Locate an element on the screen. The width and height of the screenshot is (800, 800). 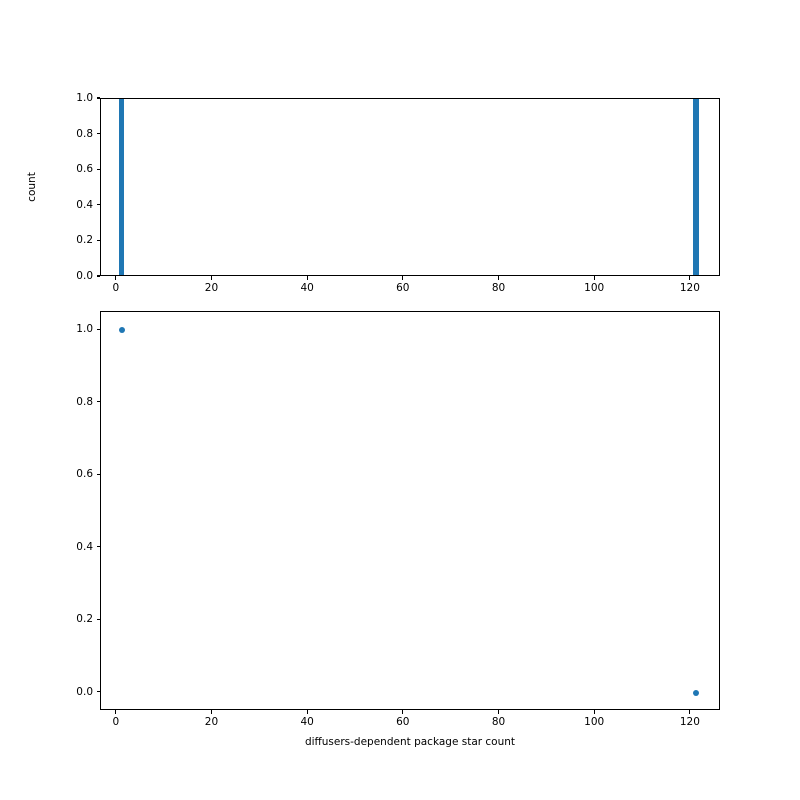
scatter-x-axis-label: diffusers-dependent package star count is located at coordinates (410, 742).